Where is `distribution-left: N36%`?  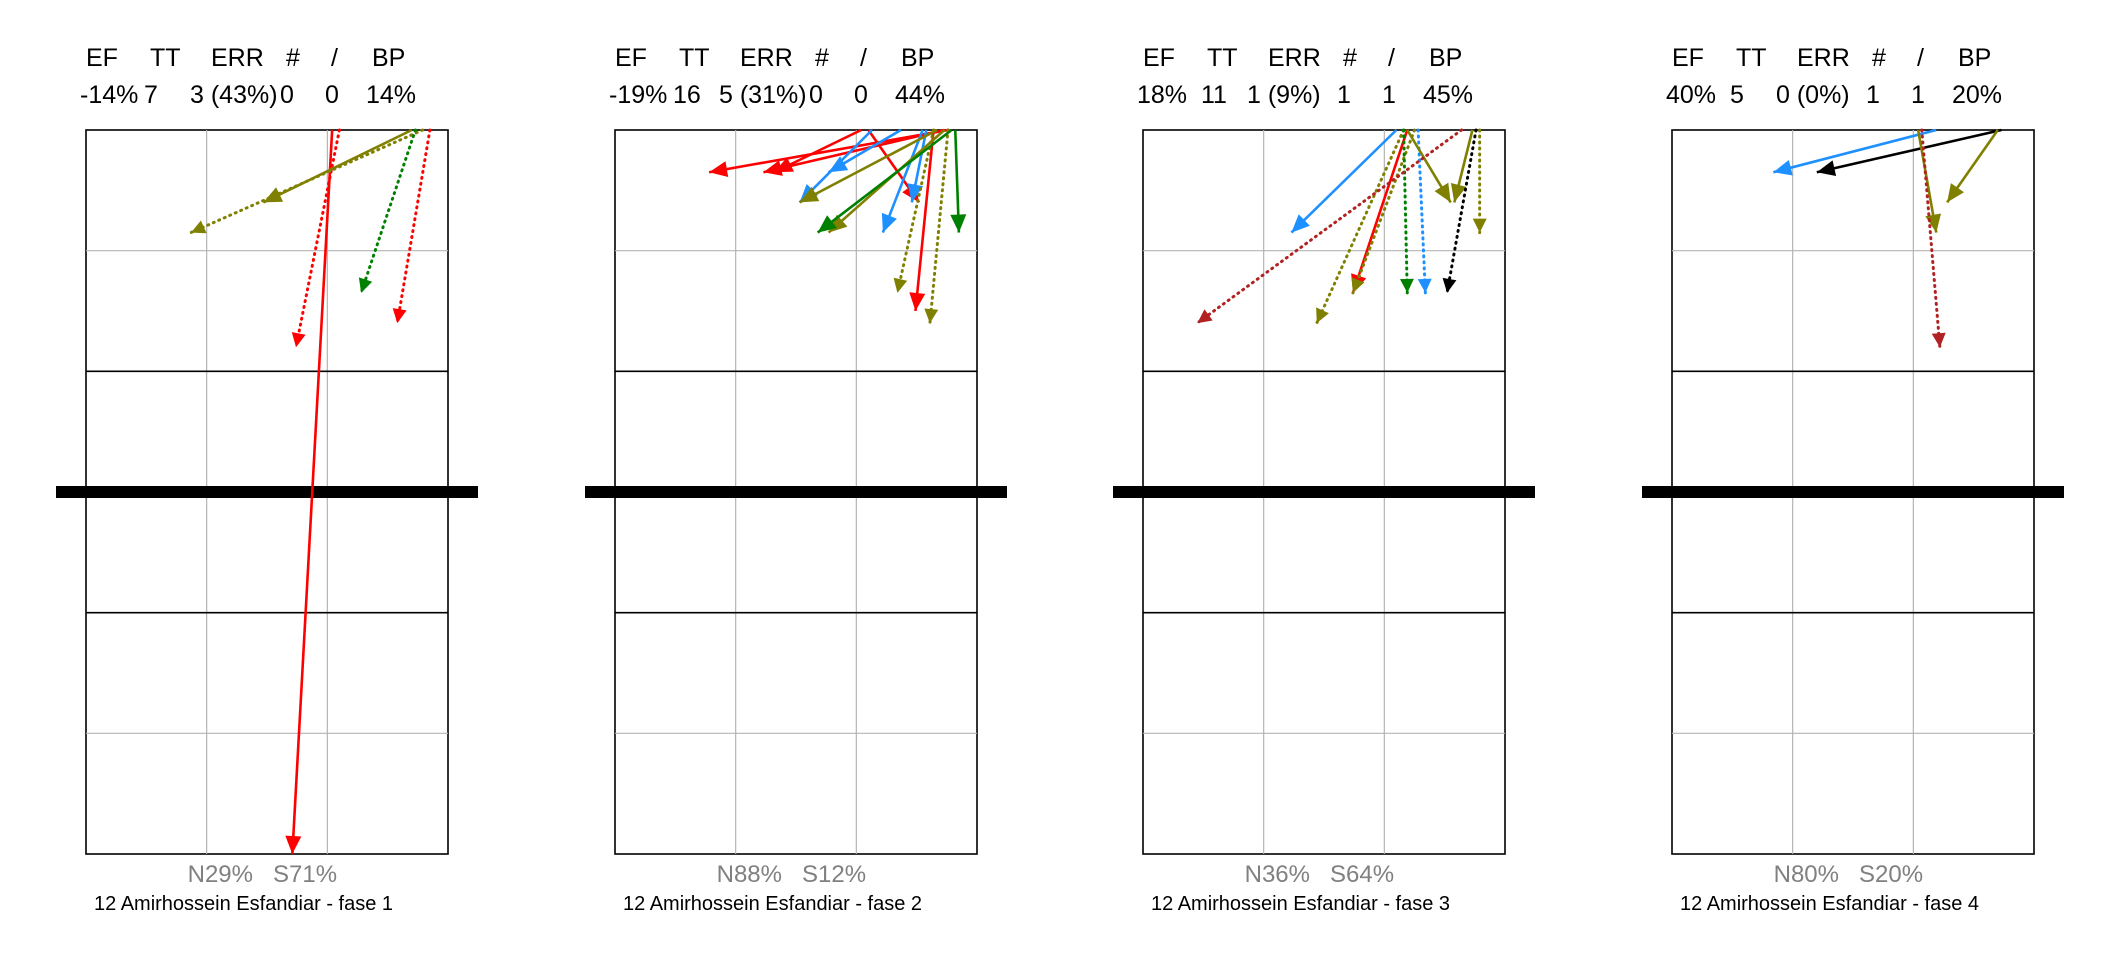
distribution-left: N36% is located at coordinates (1277, 874).